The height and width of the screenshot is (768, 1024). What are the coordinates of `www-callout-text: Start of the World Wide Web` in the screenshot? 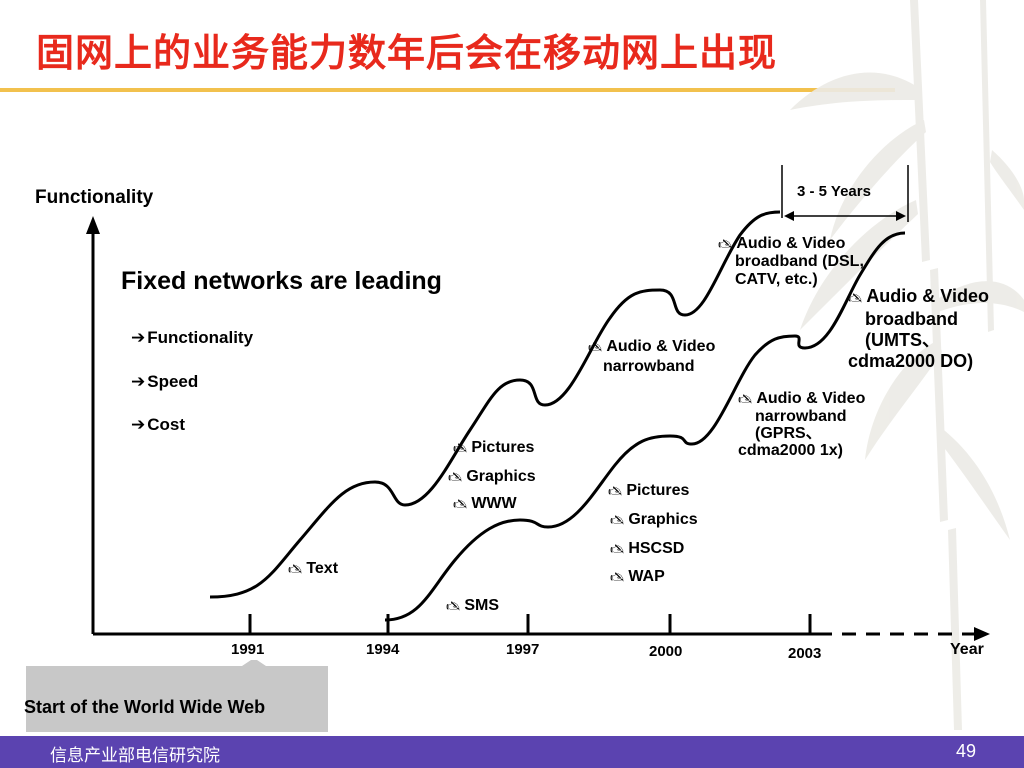 It's located at (145, 707).